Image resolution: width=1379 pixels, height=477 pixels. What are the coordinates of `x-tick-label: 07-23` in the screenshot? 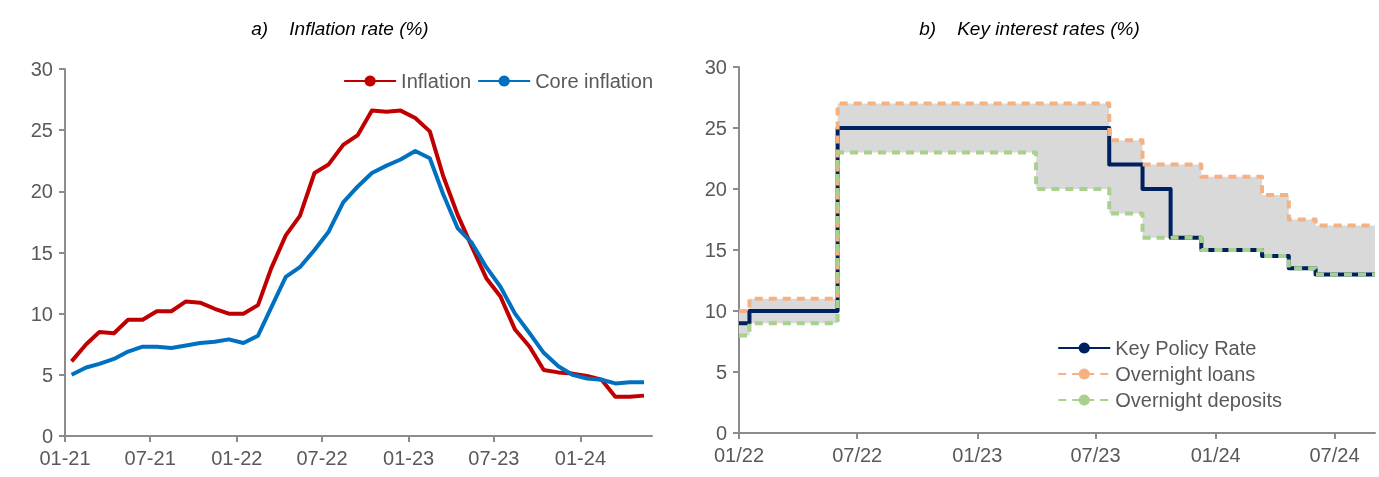 It's located at (494, 458).